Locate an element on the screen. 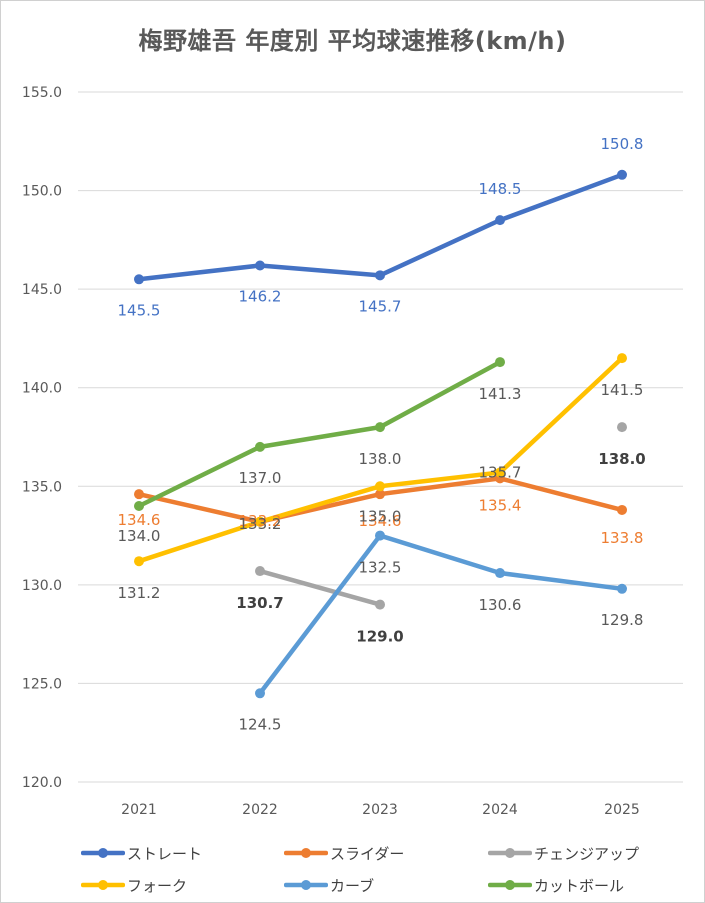  data-label: 135.0 is located at coordinates (380, 516).